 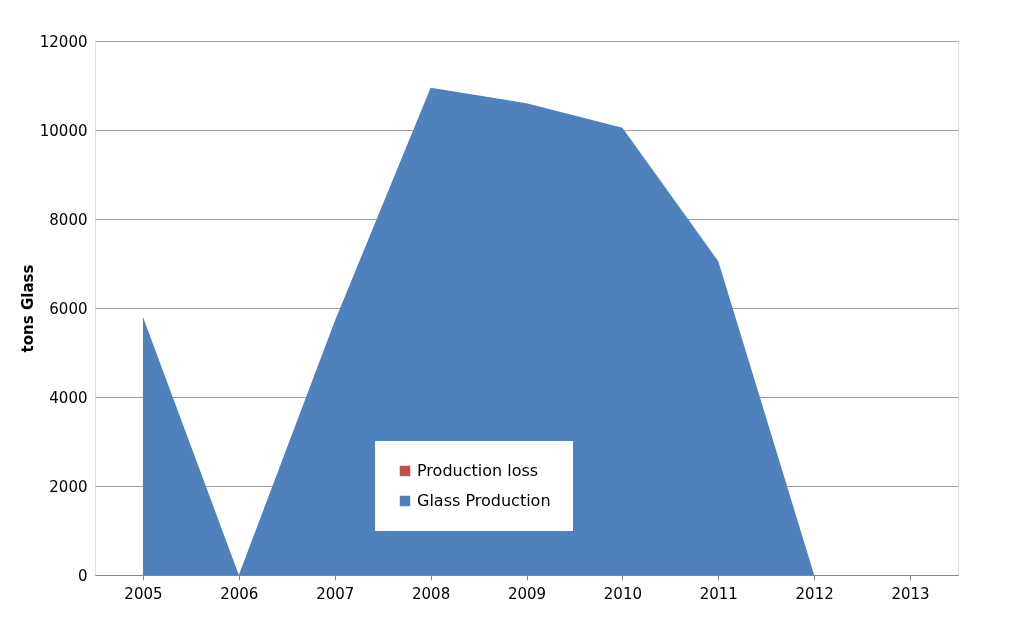 I want to click on y-axis-title: tons Glass, so click(x=27, y=308).